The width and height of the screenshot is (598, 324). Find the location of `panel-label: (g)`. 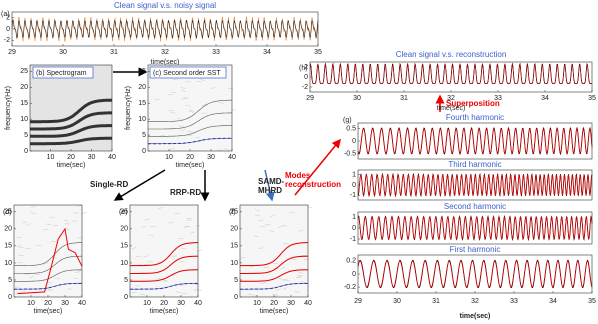

panel-label: (g) is located at coordinates (347, 120).